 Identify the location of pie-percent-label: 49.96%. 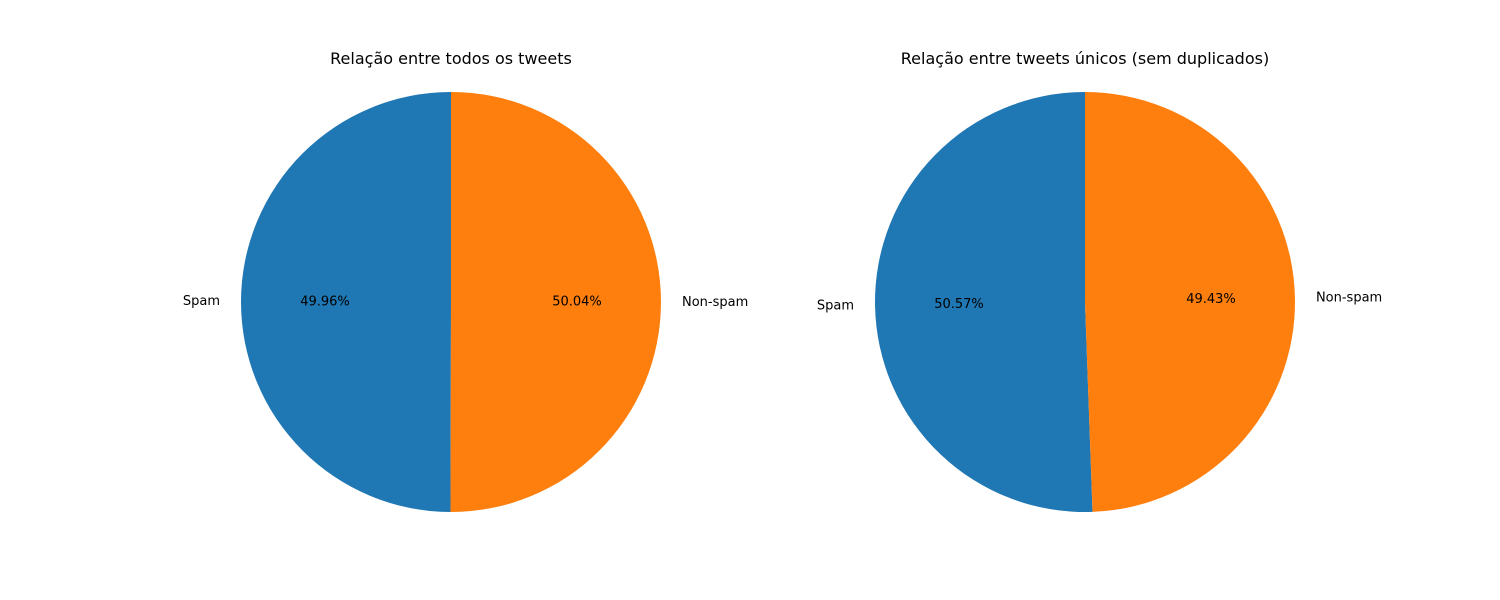
(325, 301).